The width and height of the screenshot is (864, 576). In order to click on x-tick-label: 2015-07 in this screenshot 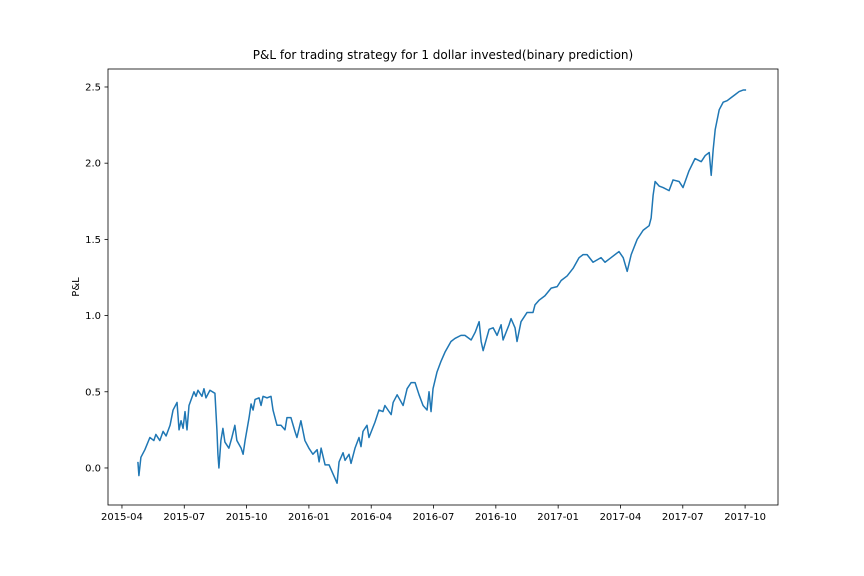, I will do `click(184, 517)`.